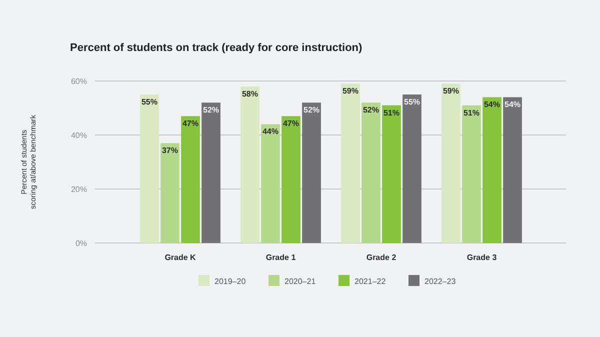 This screenshot has width=600, height=337. What do you see at coordinates (250, 93) in the screenshot?
I see `data-label: 58%` at bounding box center [250, 93].